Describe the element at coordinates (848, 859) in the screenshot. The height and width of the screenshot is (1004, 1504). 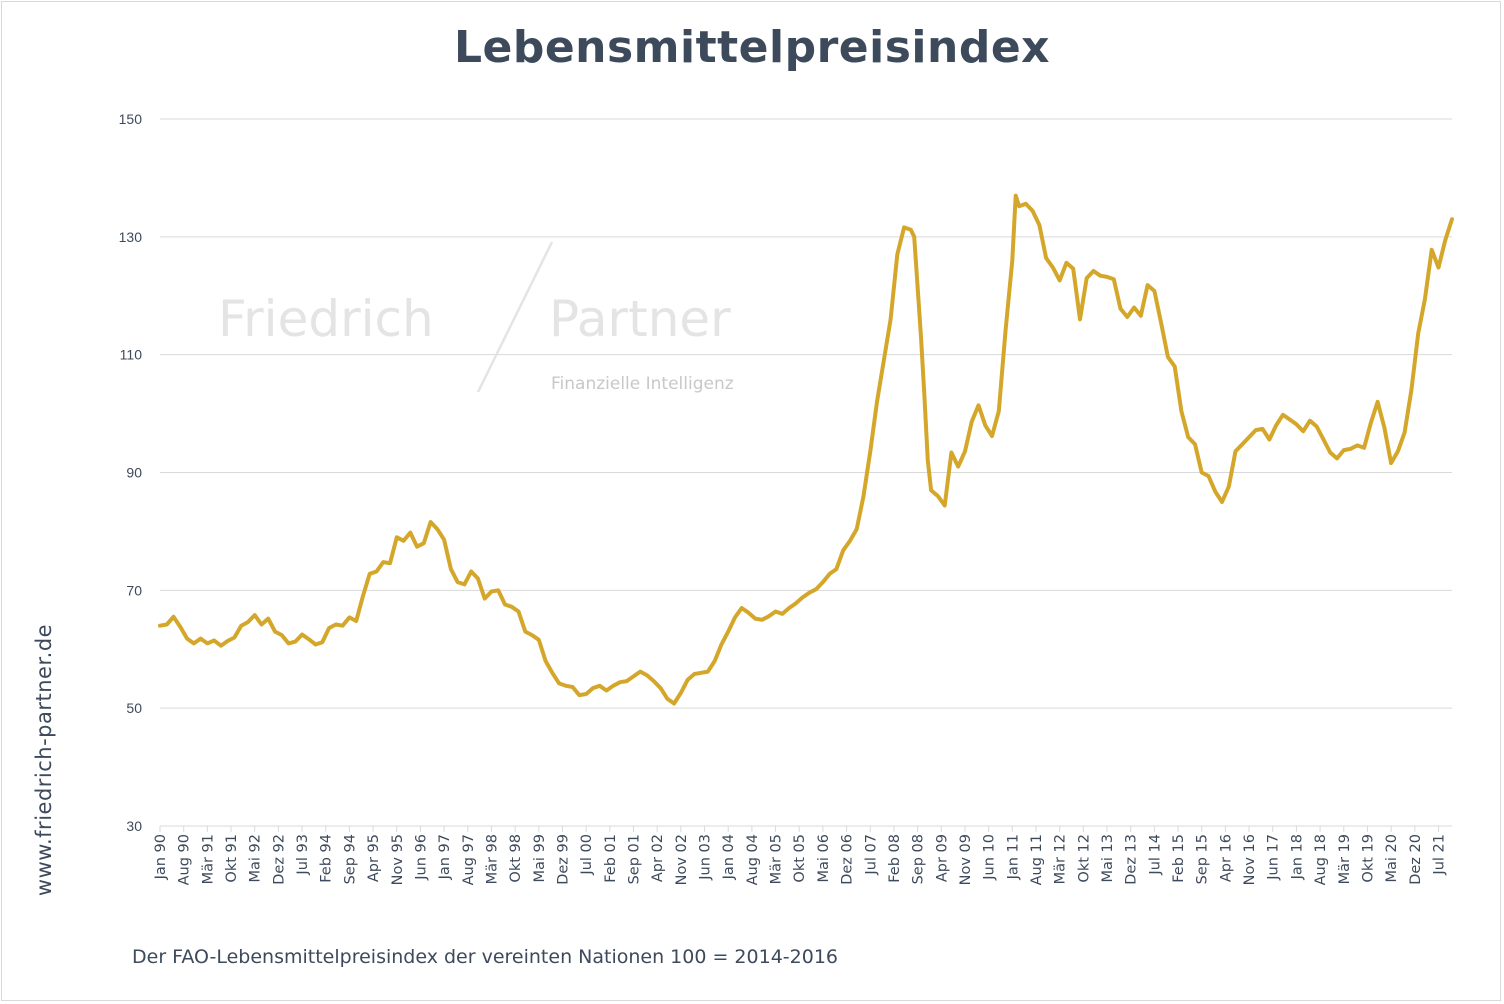
I see `x-tick-label: Dez 06` at that location.